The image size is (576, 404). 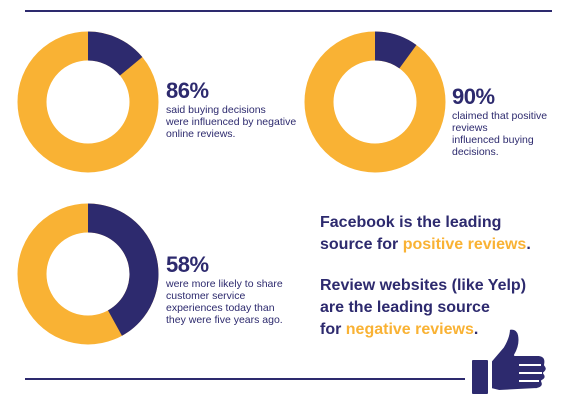 I want to click on stat-desc-line: were more likely to share, so click(x=224, y=284).